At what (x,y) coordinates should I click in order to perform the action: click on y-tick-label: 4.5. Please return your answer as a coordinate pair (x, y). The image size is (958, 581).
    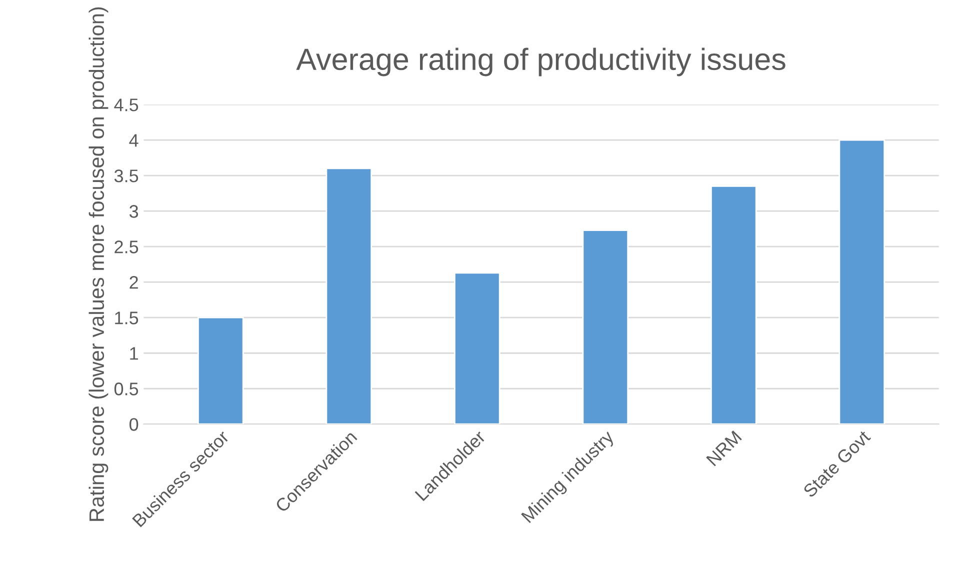
    Looking at the image, I should click on (126, 105).